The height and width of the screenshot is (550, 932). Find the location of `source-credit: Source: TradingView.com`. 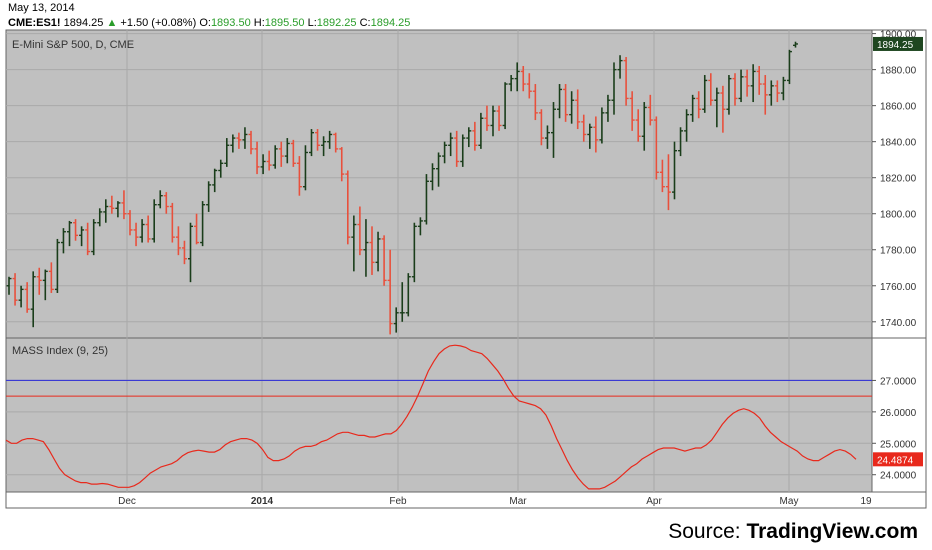

source-credit: Source: TradingView.com is located at coordinates (793, 532).